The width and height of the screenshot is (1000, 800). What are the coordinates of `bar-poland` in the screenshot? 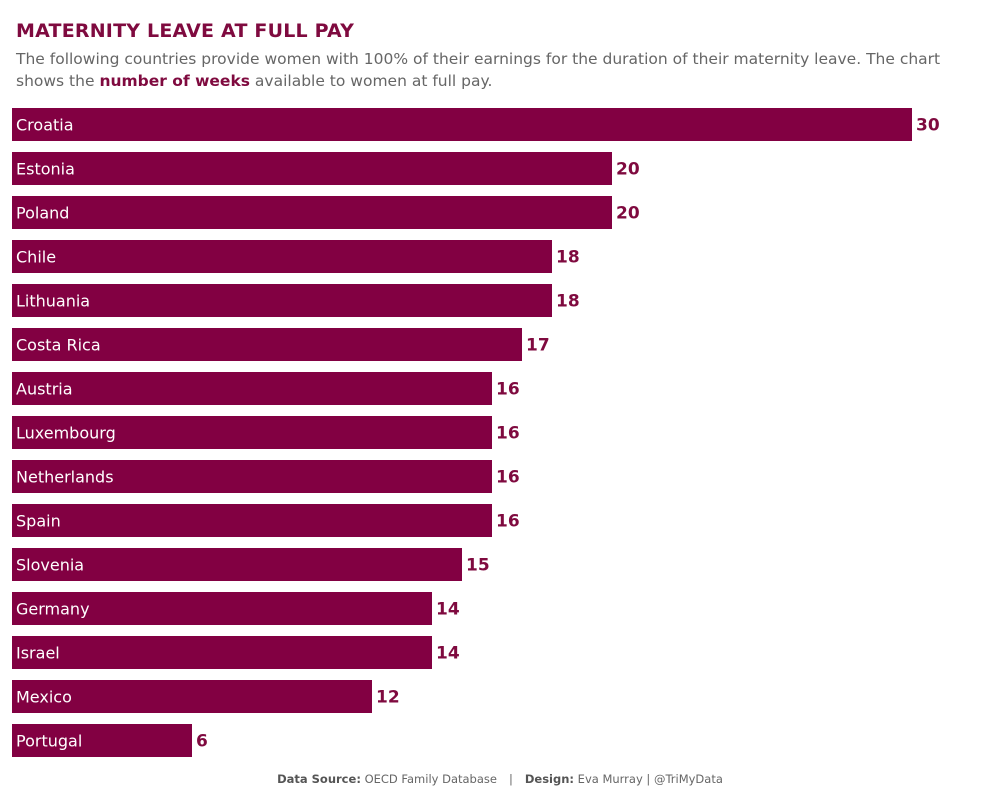 It's located at (312, 212).